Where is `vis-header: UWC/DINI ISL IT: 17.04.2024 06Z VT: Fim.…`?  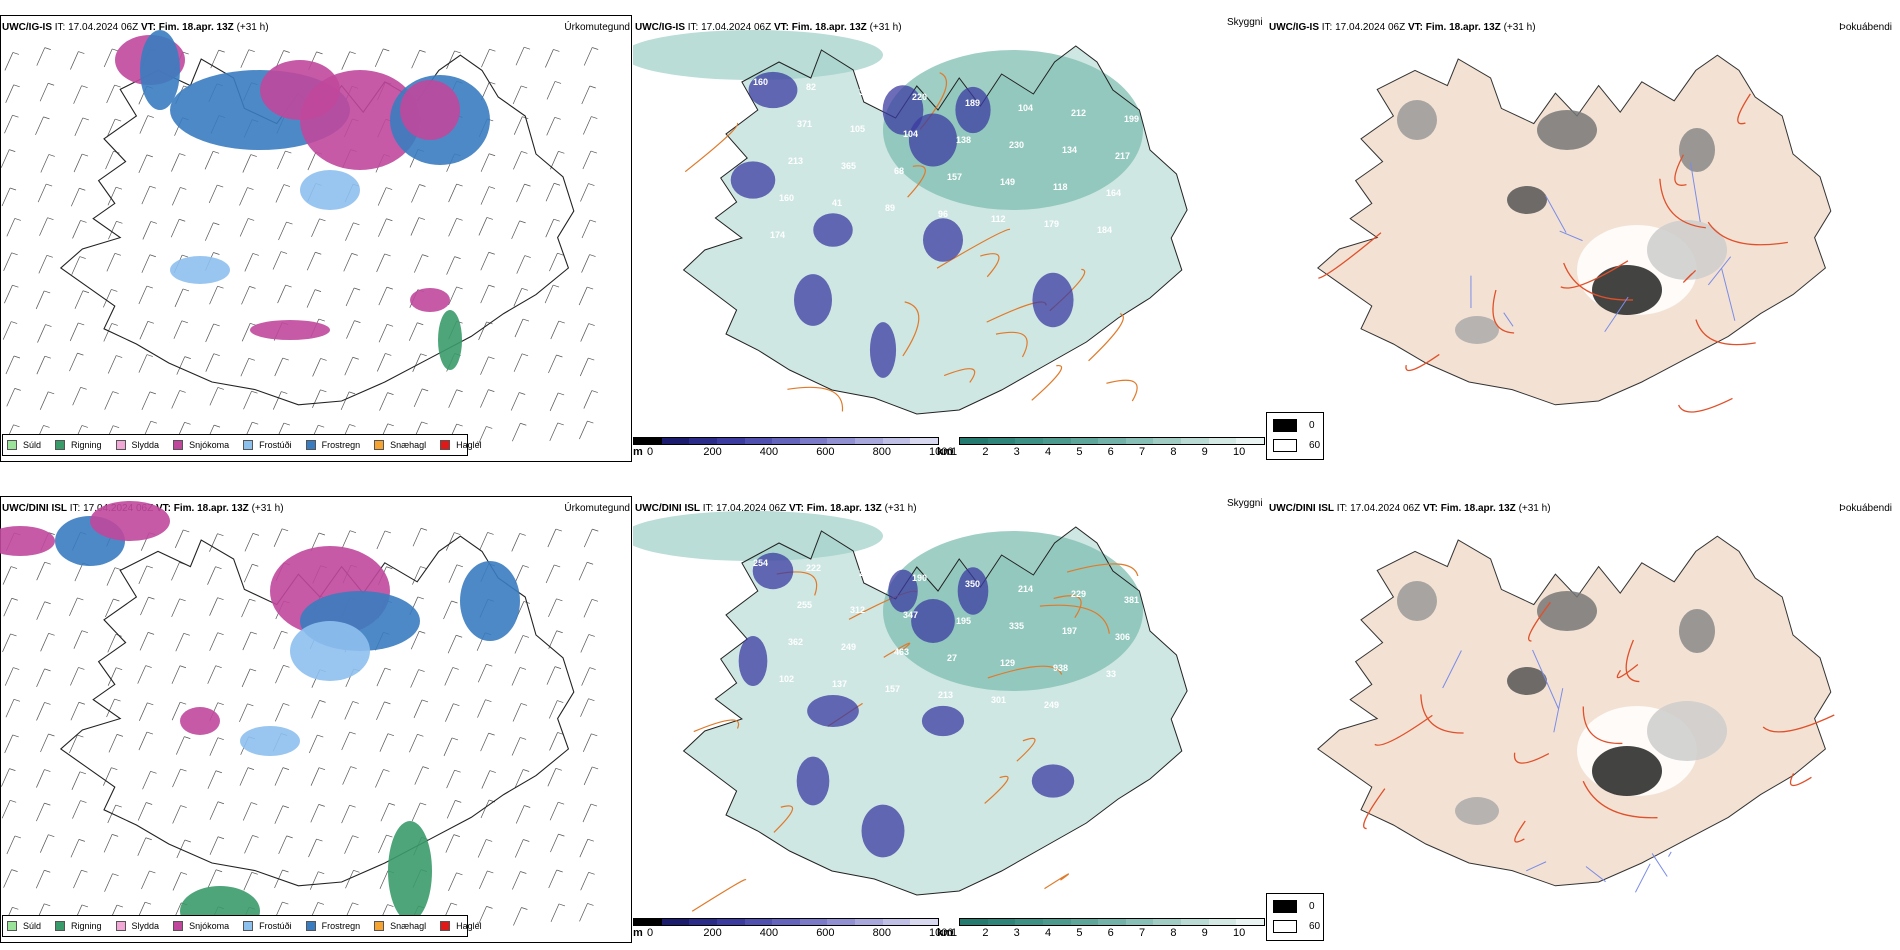 vis-header: UWC/DINI ISL IT: 17.04.2024 06Z VT: Fim.… is located at coordinates (776, 509).